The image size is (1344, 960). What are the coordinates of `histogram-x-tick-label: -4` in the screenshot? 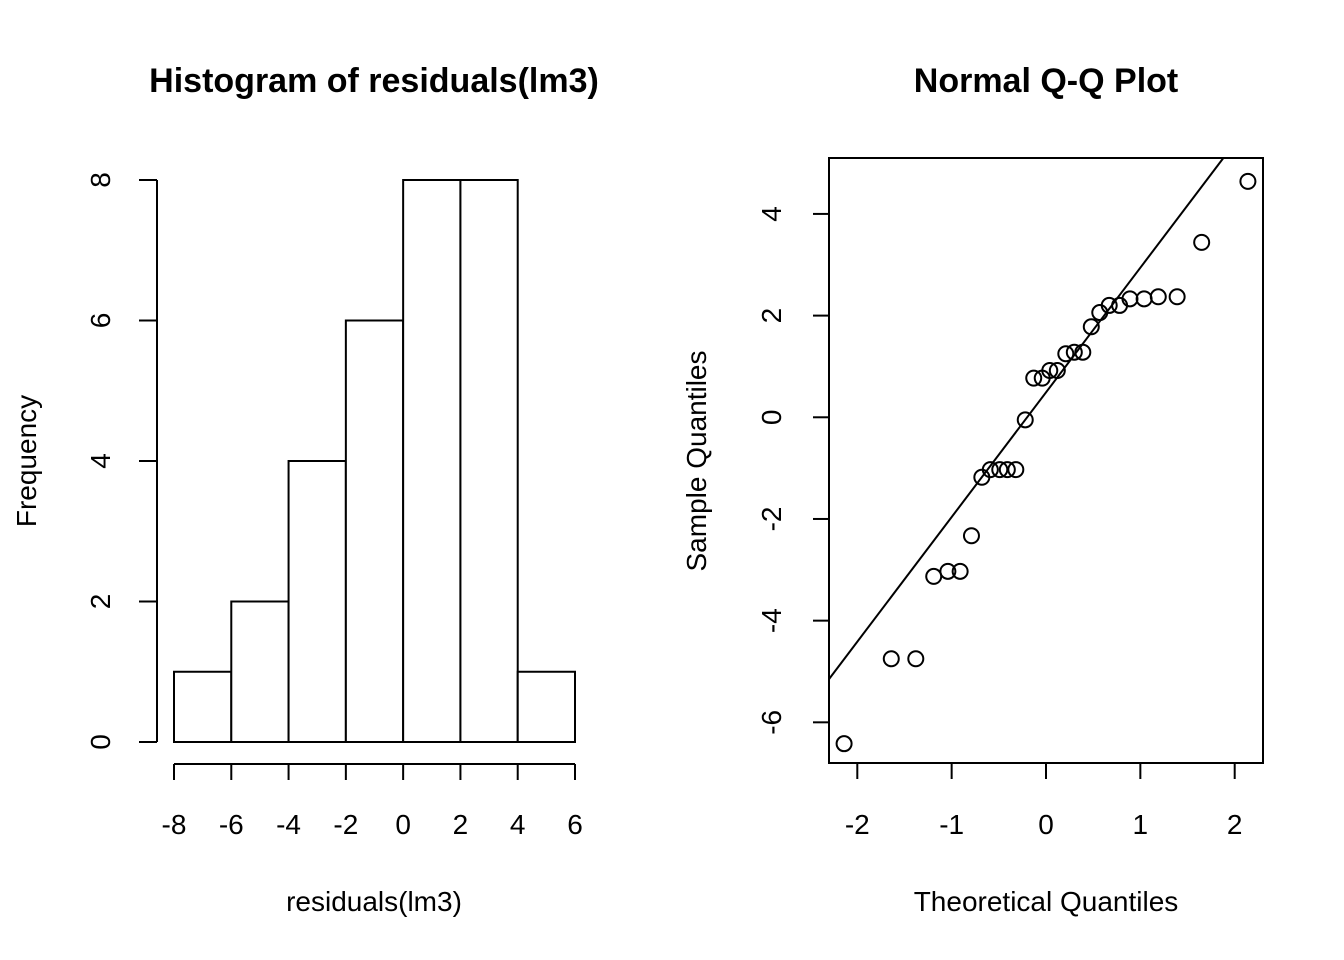 It's located at (288, 824).